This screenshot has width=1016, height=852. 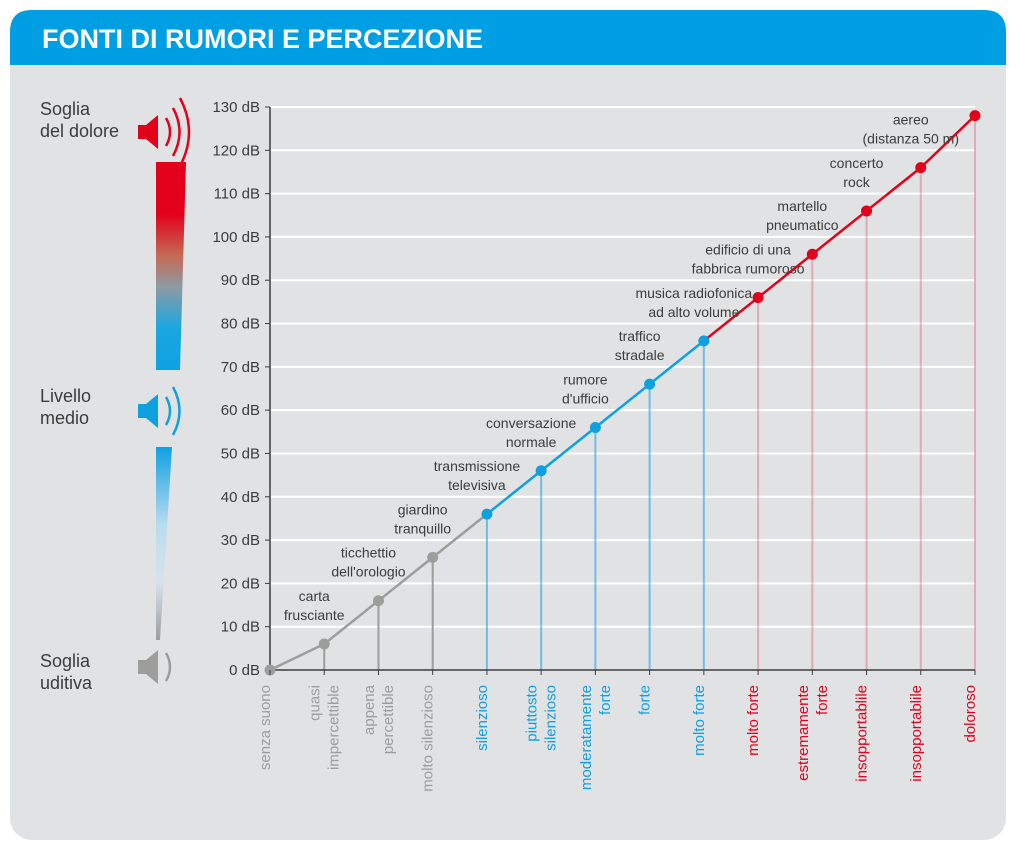 I want to click on annotation: ticchettio dell'orologio, so click(x=368, y=562).